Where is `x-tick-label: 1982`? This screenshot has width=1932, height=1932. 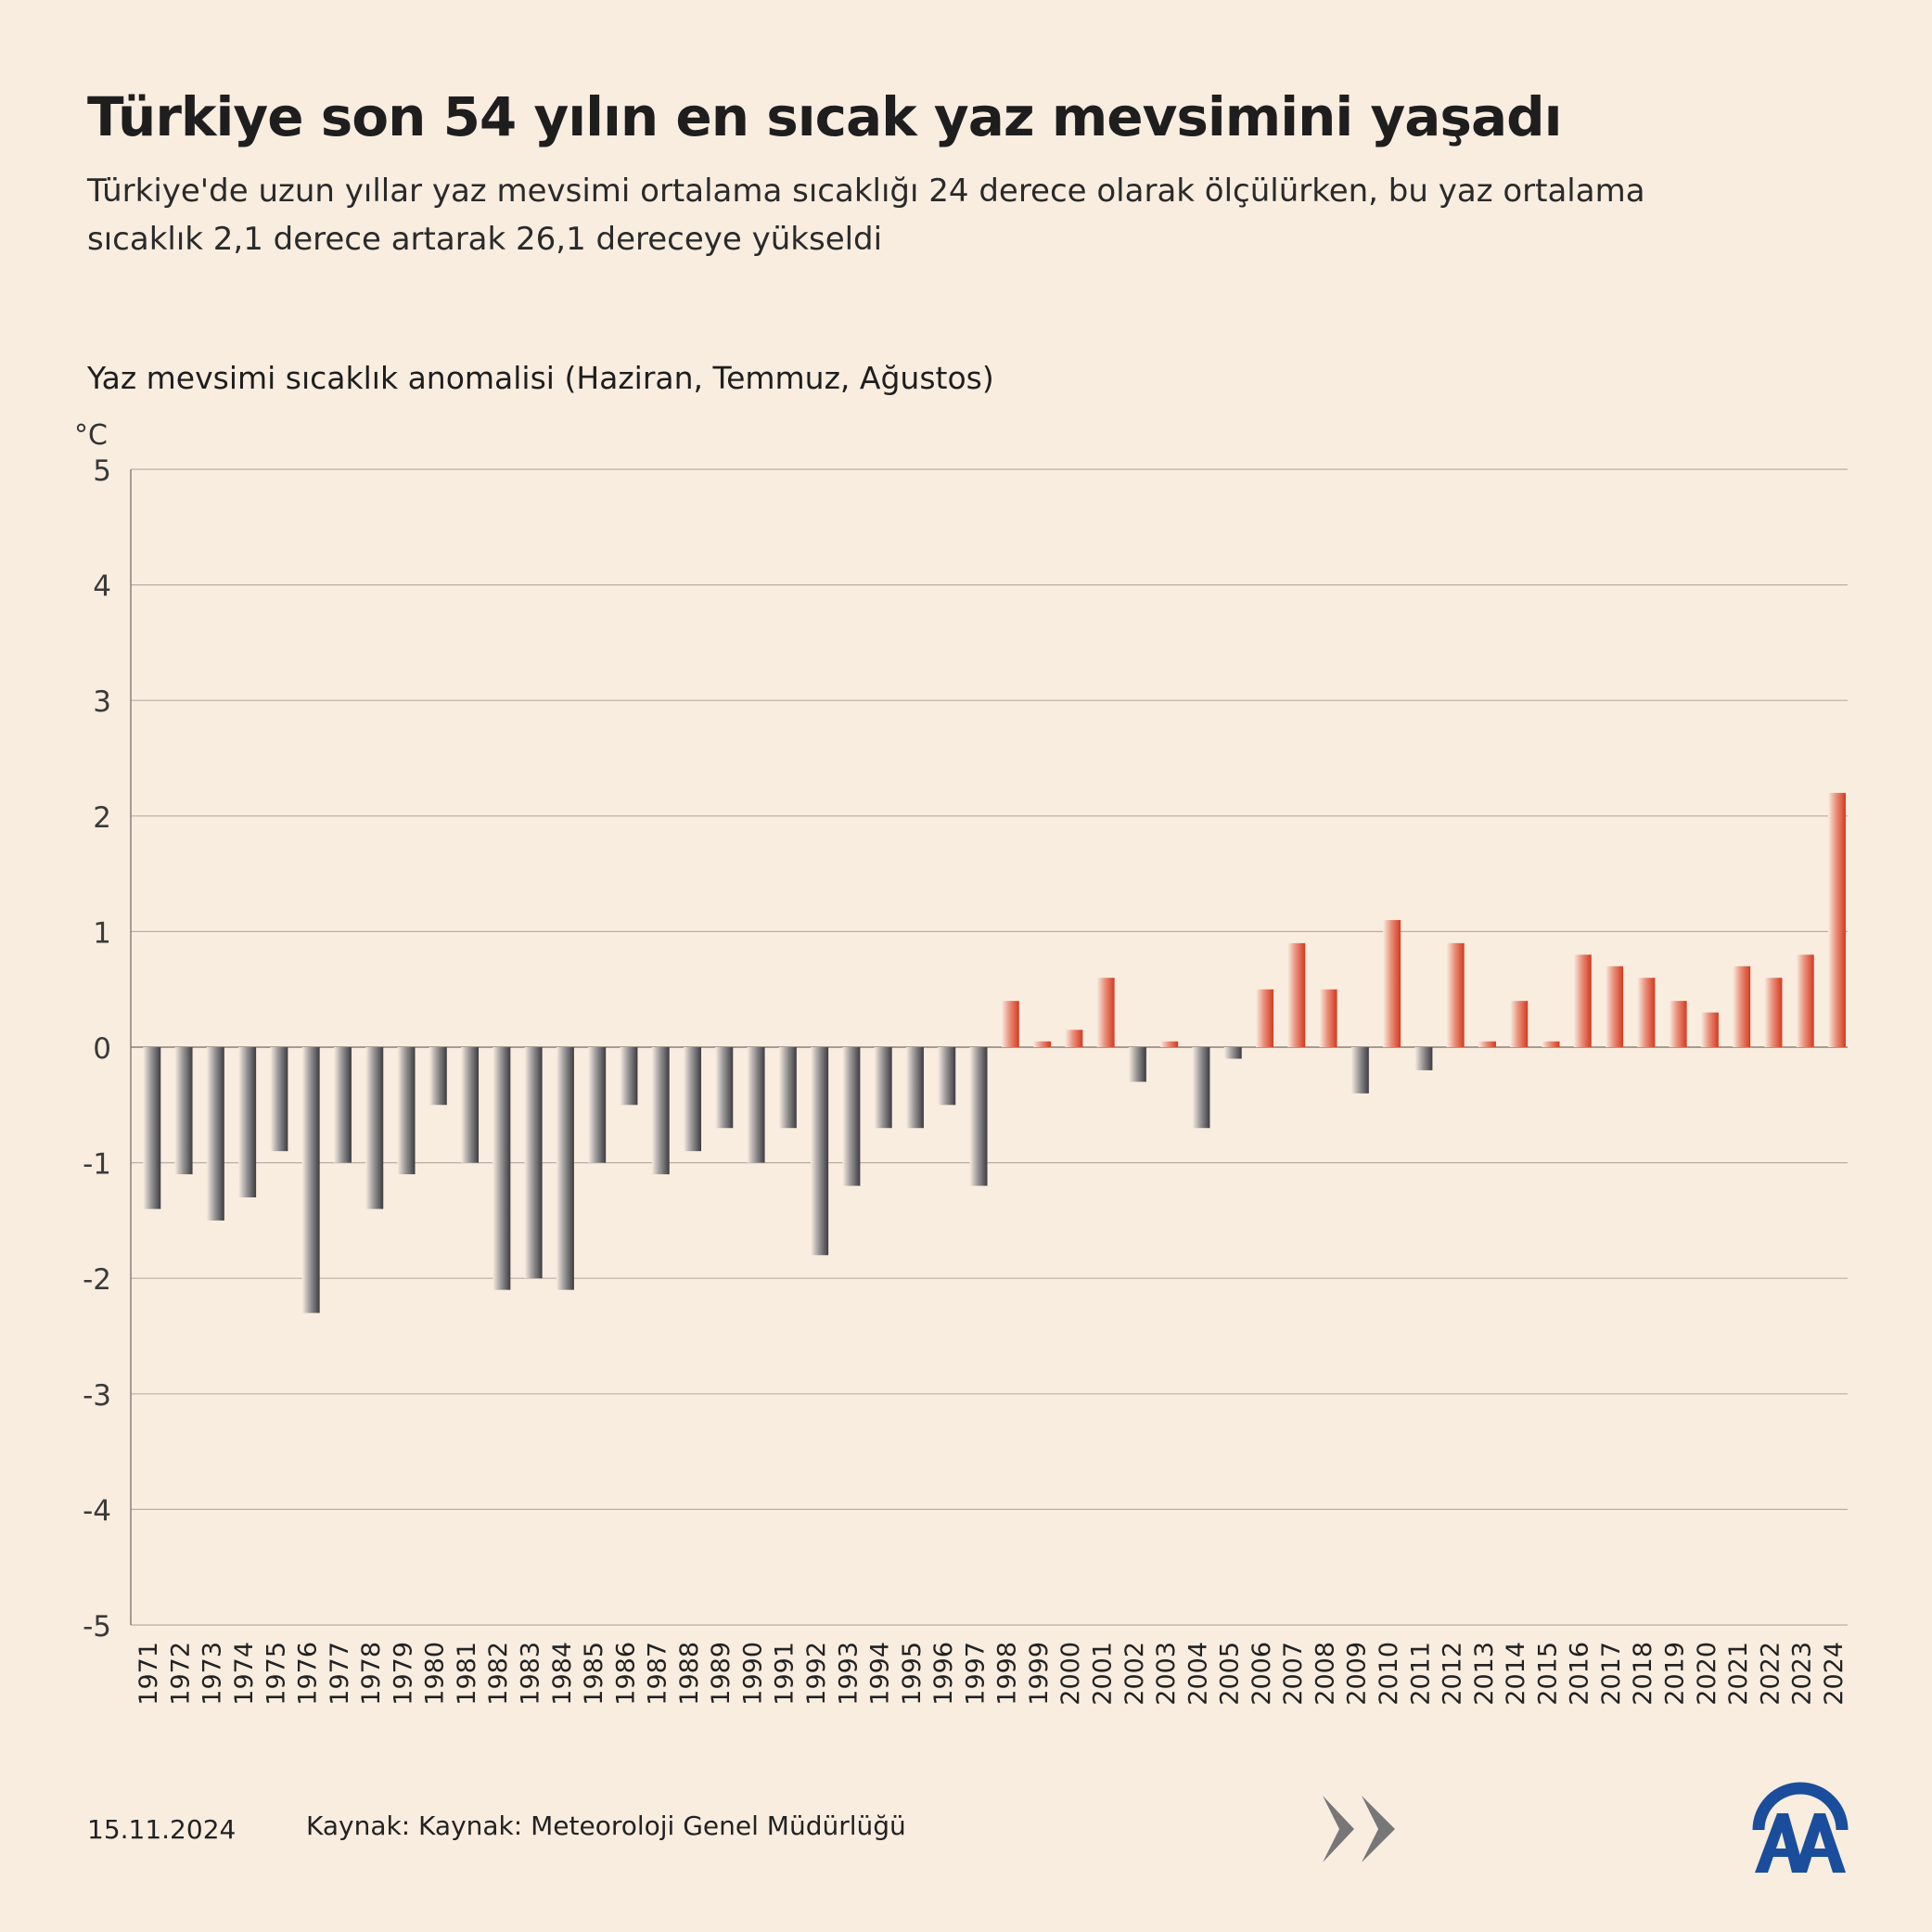 x-tick-label: 1982 is located at coordinates (498, 1674).